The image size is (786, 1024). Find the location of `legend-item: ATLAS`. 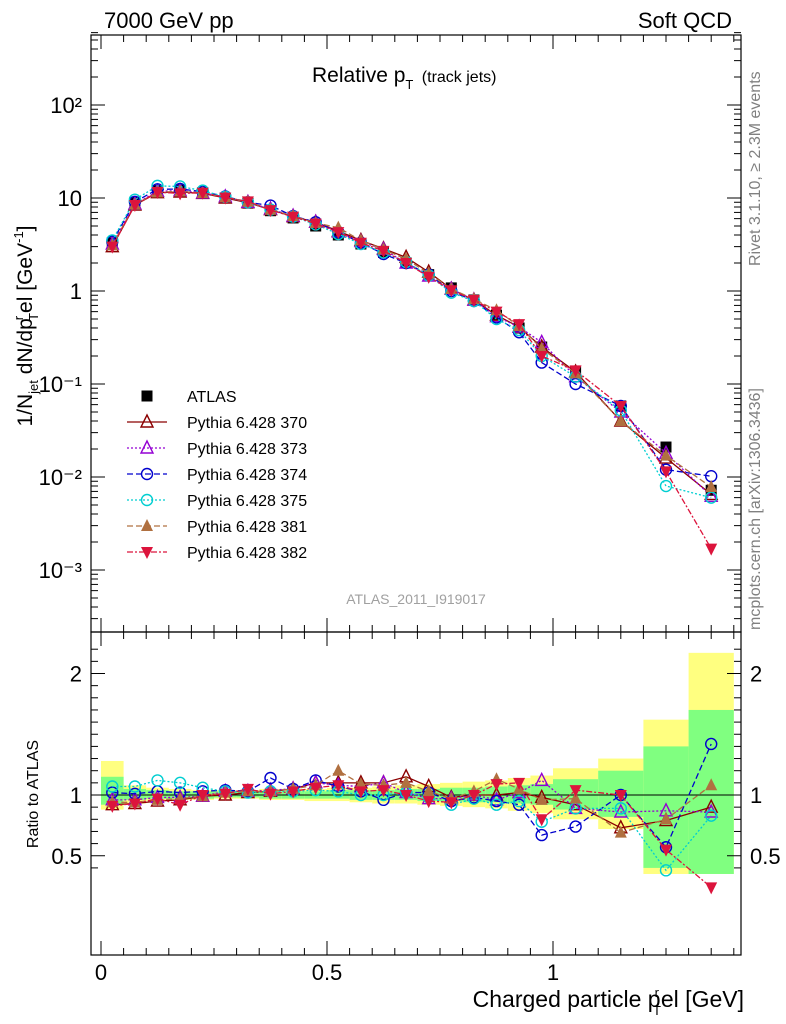

legend-item: ATLAS is located at coordinates (189, 397).